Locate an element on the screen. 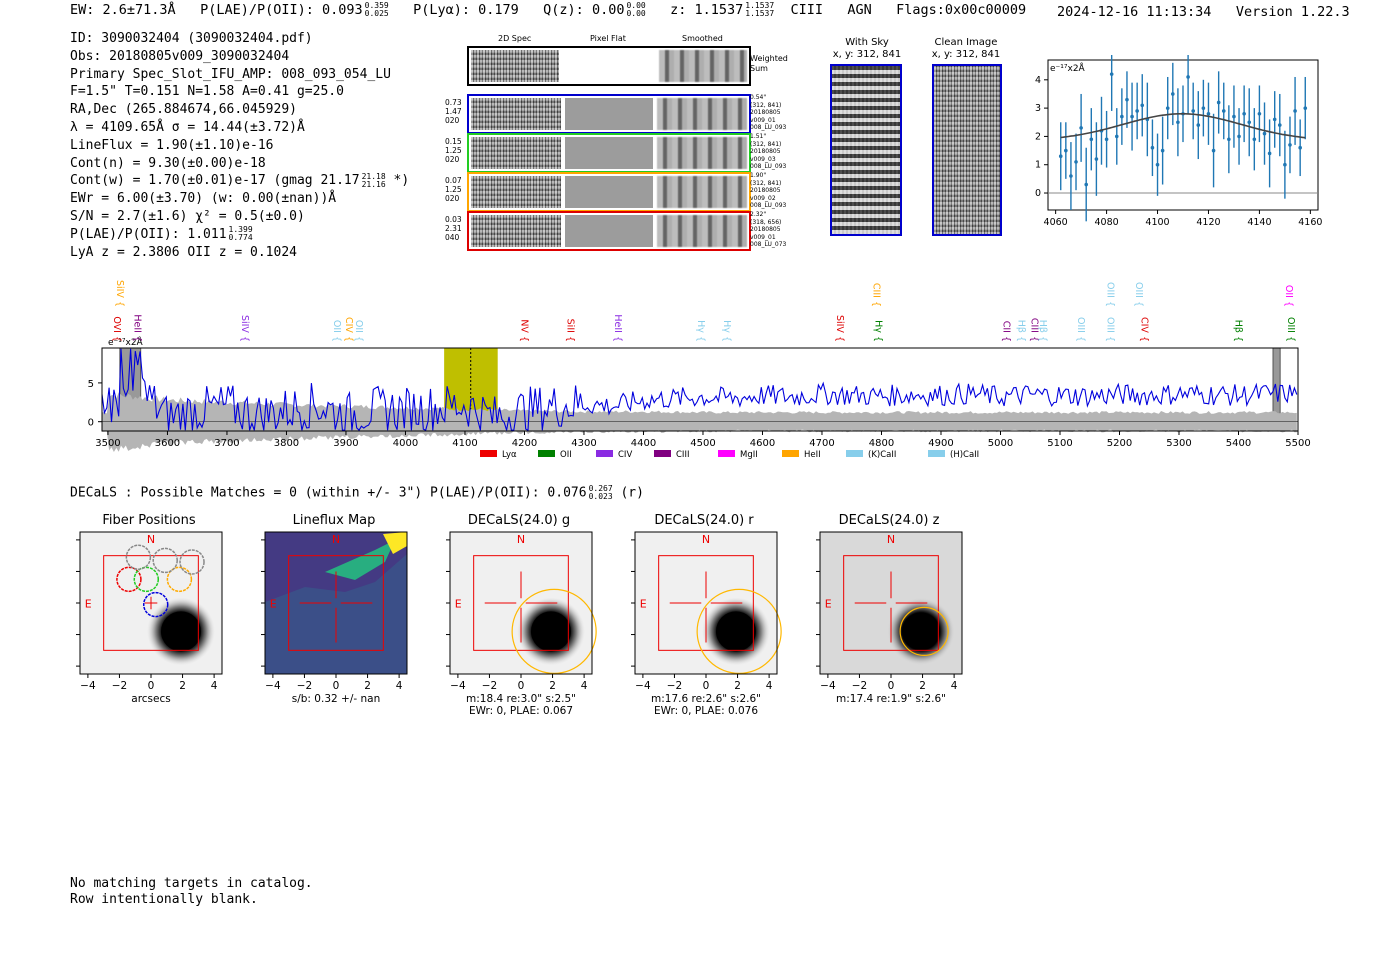 The width and height of the screenshot is (1400, 953). image-panel-title: Fiber Positions is located at coordinates (149, 520).